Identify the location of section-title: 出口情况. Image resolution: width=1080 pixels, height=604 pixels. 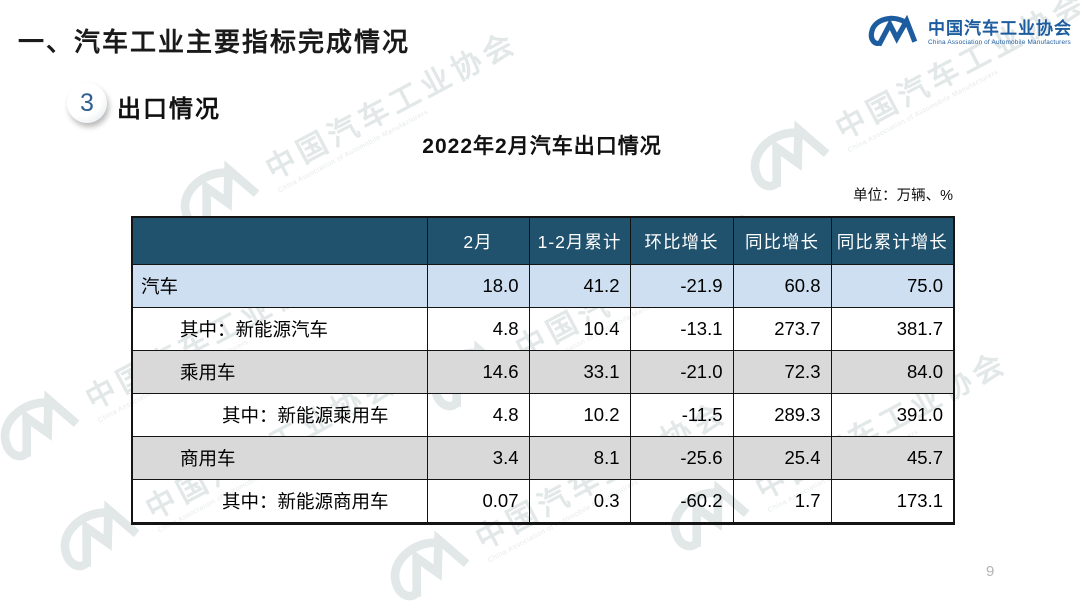
(169, 109).